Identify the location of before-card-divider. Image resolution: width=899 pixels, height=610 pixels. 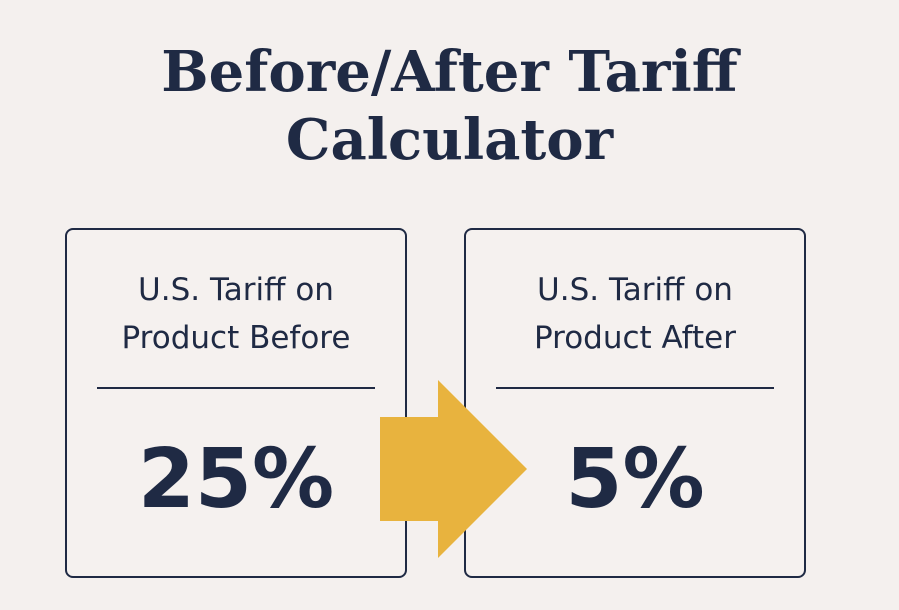
(236, 388).